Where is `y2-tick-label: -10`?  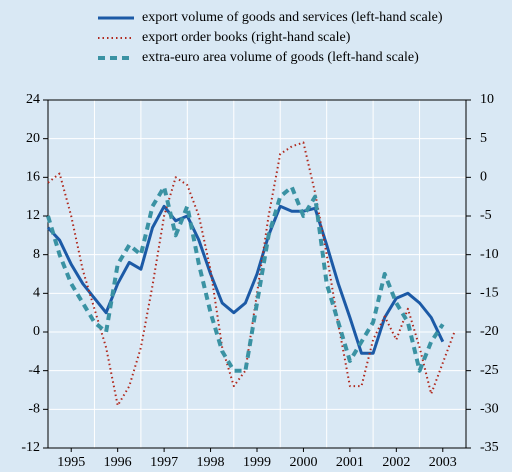 y2-tick-label: -10 is located at coordinates (489, 254).